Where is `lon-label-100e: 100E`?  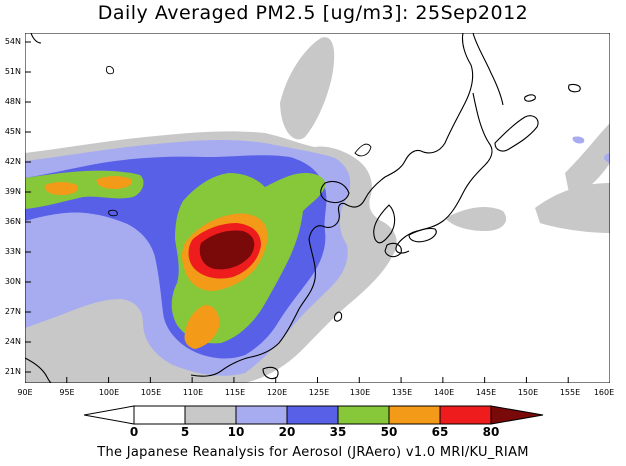
lon-label-100e: 100E is located at coordinates (109, 392).